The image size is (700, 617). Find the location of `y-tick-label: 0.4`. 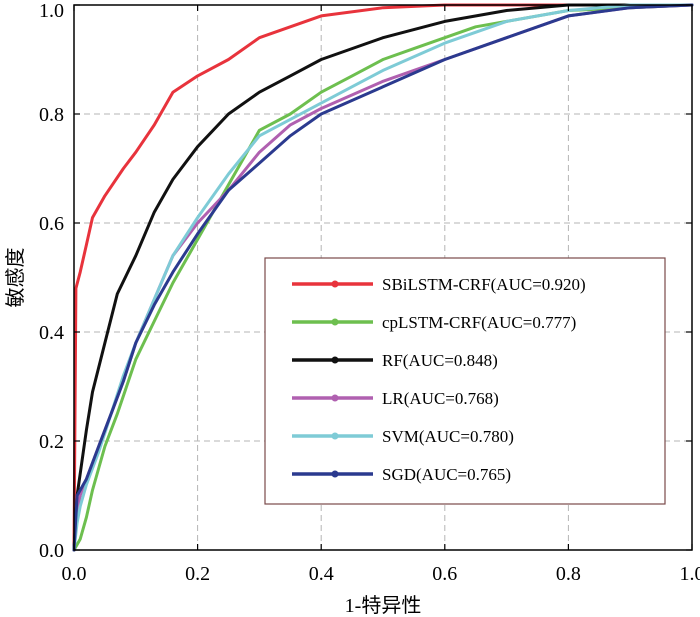

y-tick-label: 0.4 is located at coordinates (51, 333).